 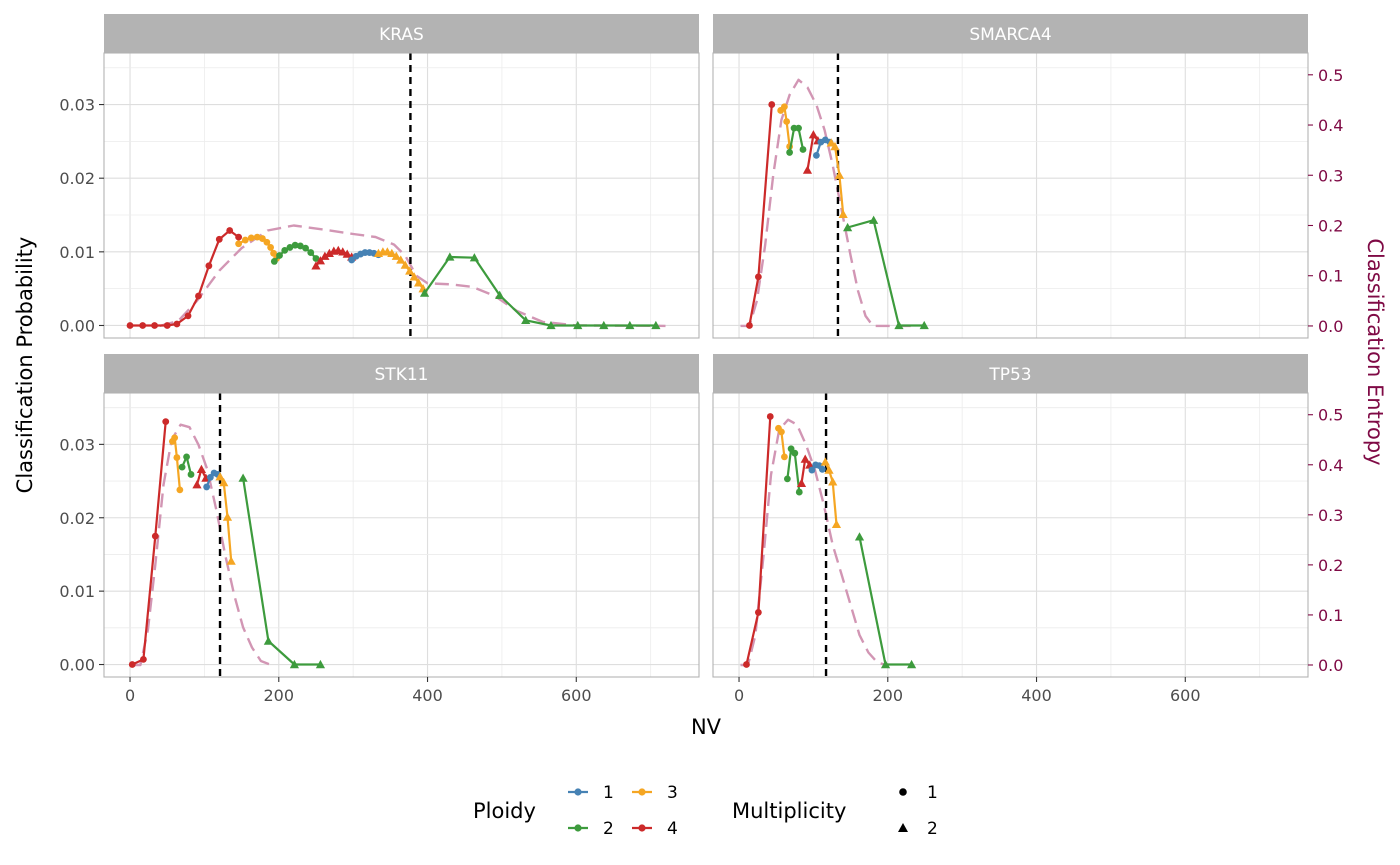 What do you see at coordinates (1325, 201) in the screenshot?
I see `y-axis-right-smarca4: 0.0 0.1 0.2 0.3 0.4 0.5` at bounding box center [1325, 201].